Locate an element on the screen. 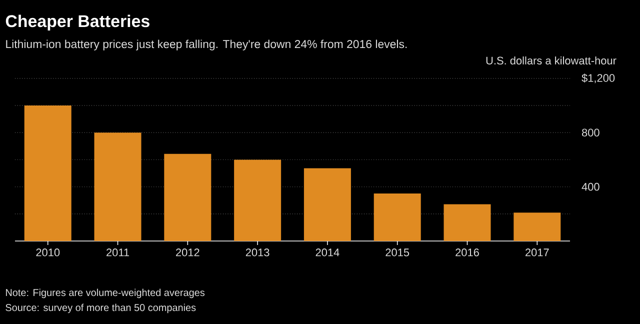 This screenshot has height=324, width=640. x-tick-label: 2011 is located at coordinates (118, 252).